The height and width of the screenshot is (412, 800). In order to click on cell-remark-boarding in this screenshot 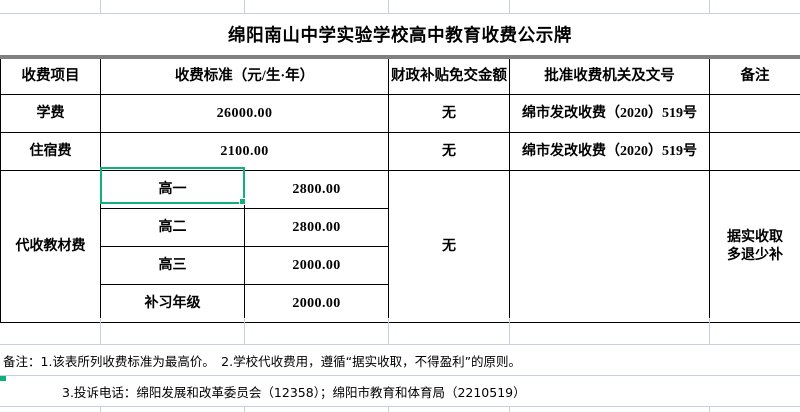, I will do `click(754, 151)`.